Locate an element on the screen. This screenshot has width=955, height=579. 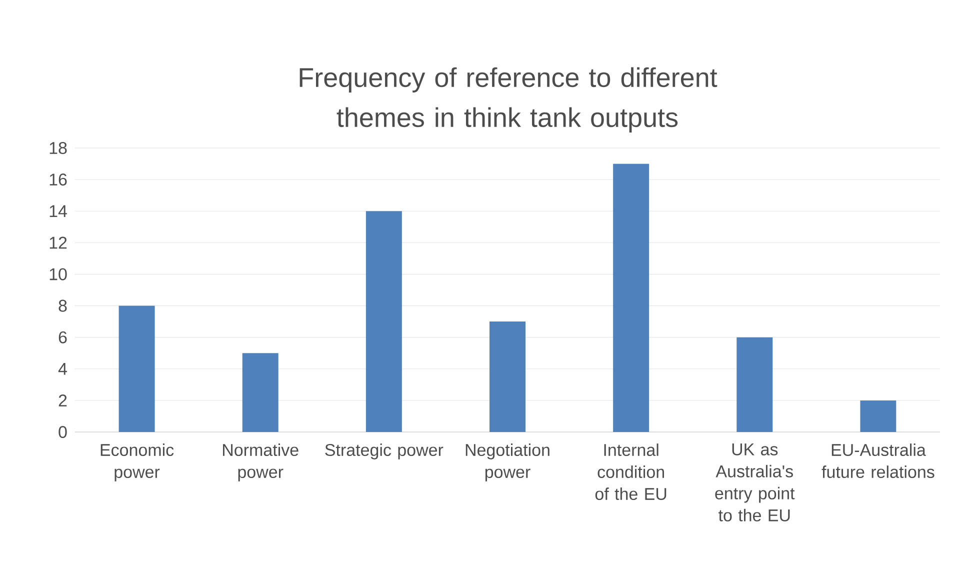
x-tick-label: Negotiation power is located at coordinates (508, 463).